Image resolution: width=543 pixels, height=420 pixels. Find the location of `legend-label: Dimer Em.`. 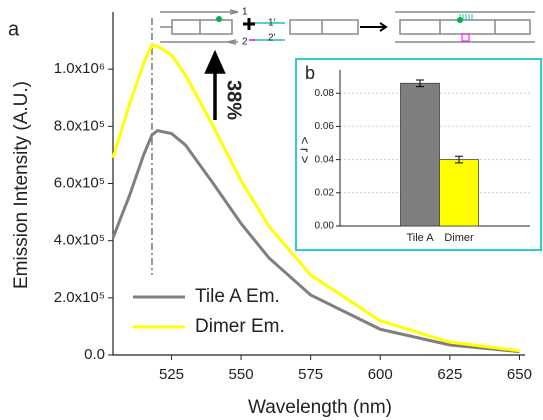

legend-label: Dimer Em. is located at coordinates (240, 326).